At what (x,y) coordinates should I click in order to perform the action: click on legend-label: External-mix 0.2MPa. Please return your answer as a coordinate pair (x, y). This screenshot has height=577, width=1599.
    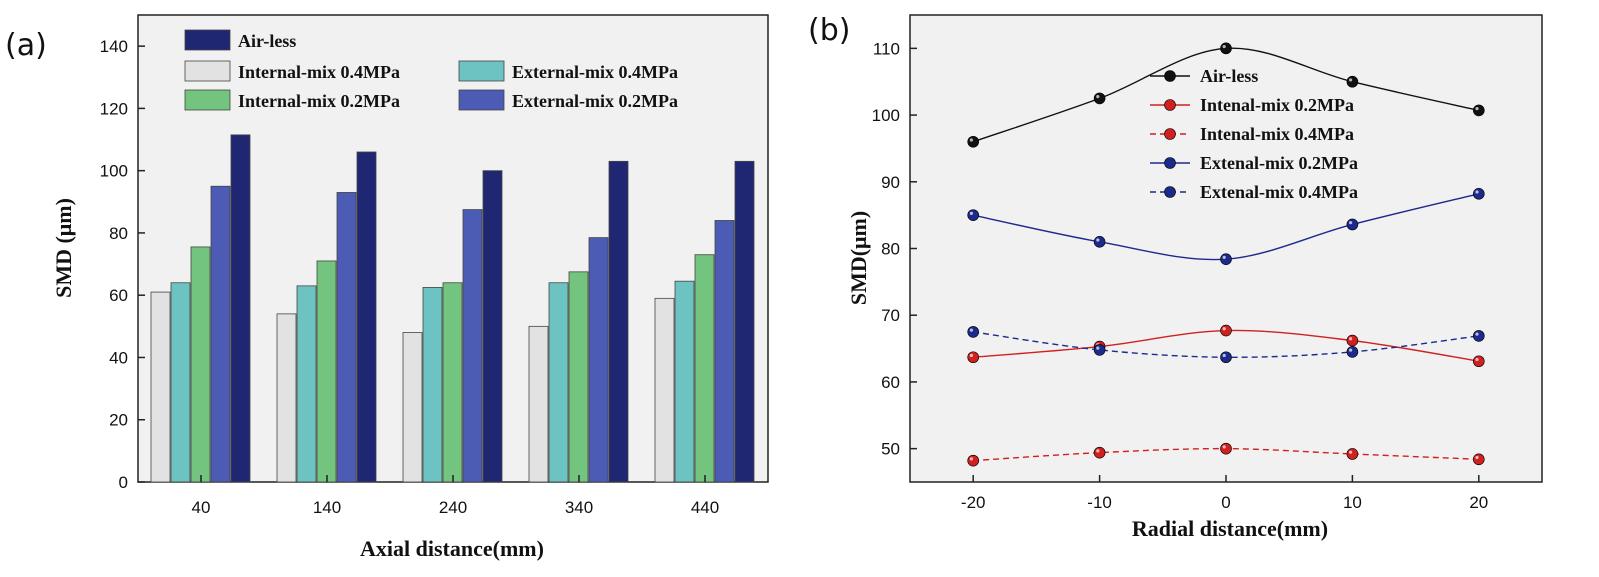
    Looking at the image, I should click on (595, 101).